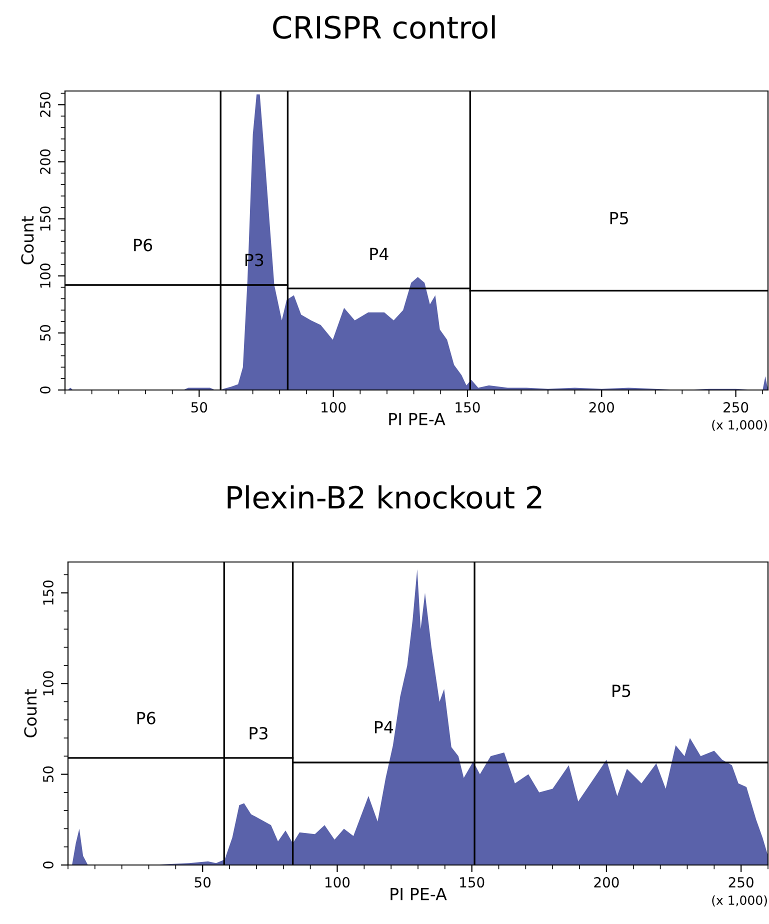  What do you see at coordinates (385, 497) in the screenshot?
I see `chart-title: Plexin-B2 knockout 2` at bounding box center [385, 497].